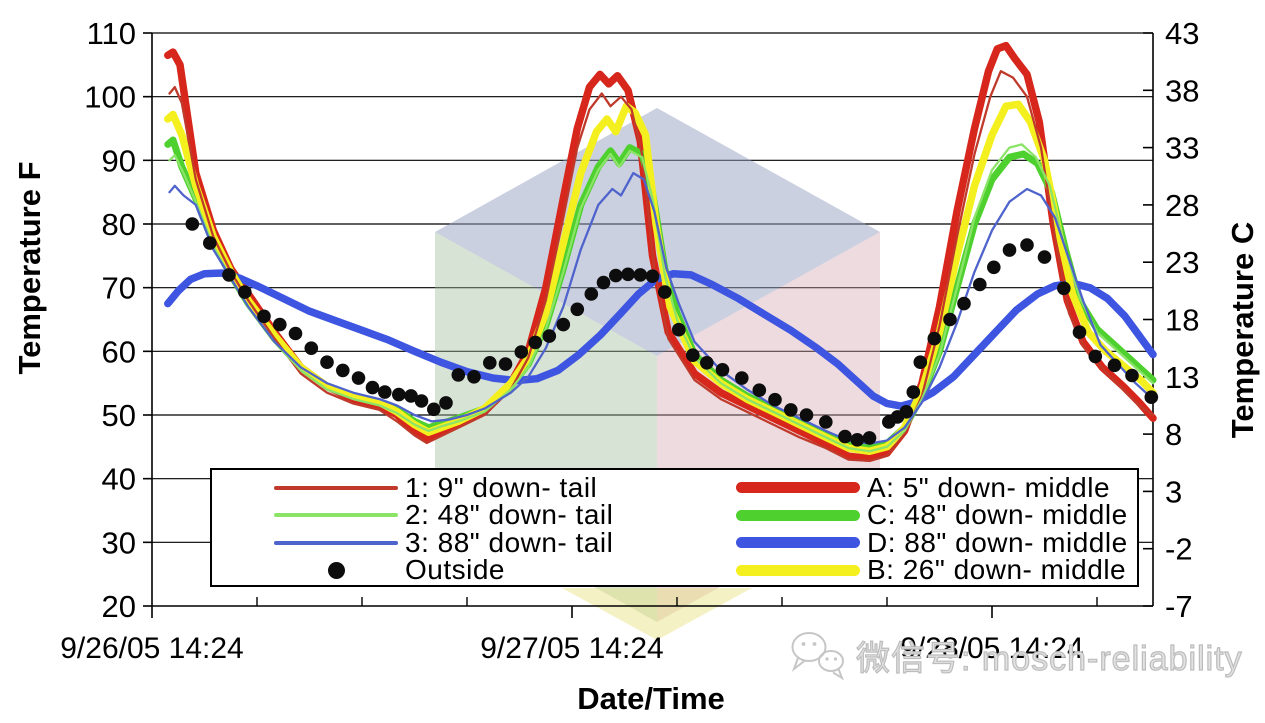  I want to click on y-left-tick-label: 100, so click(110, 97).